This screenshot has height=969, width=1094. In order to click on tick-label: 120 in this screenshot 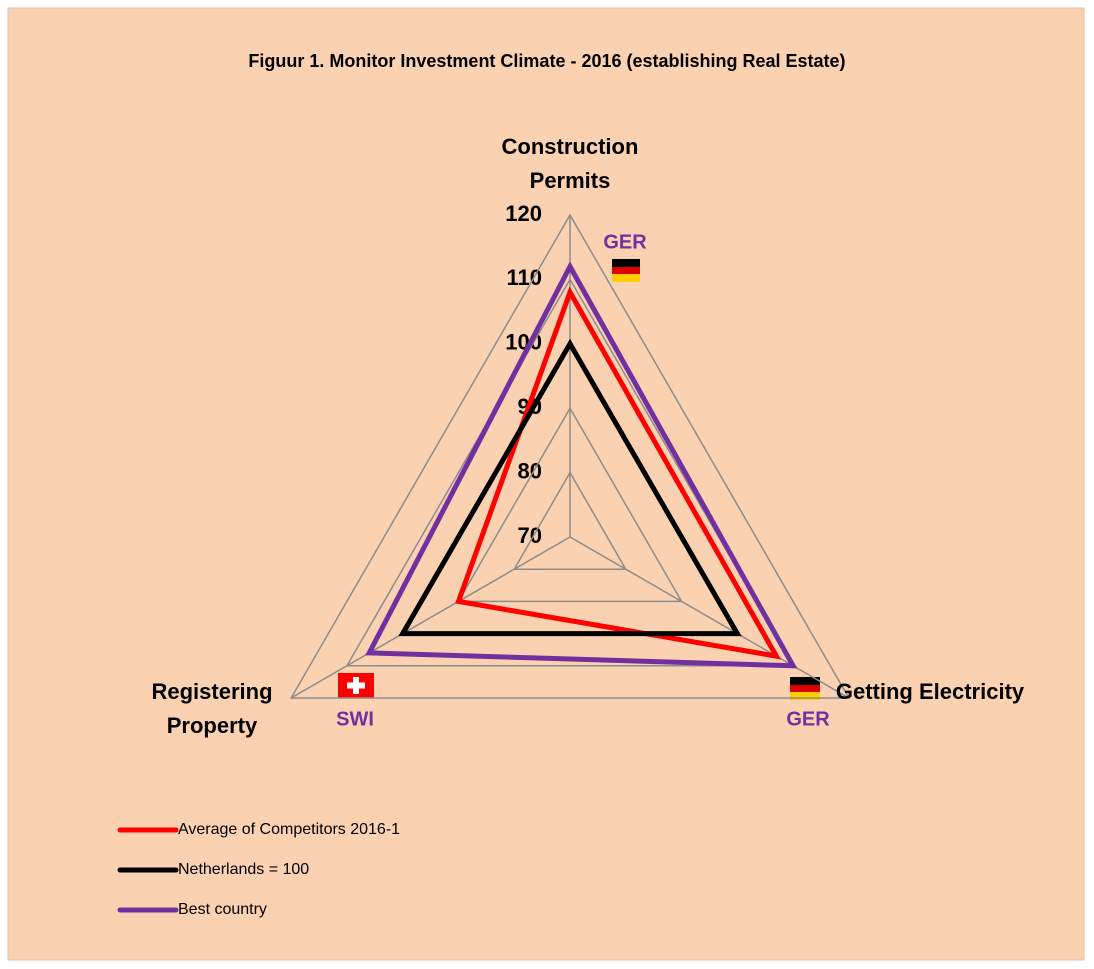, I will do `click(523, 213)`.